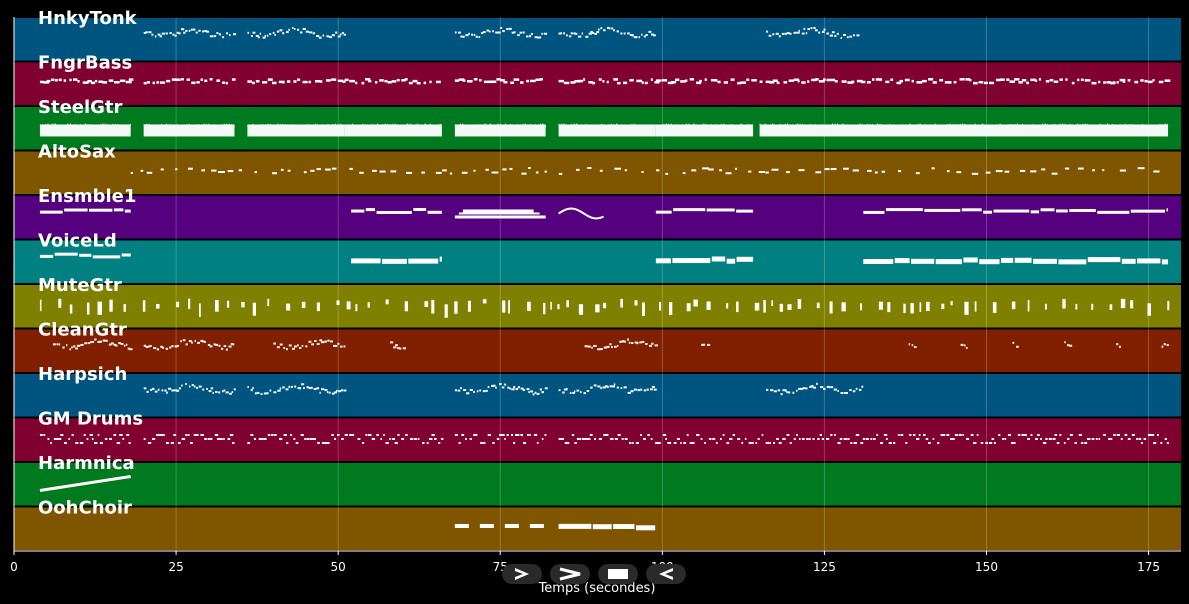  I want to click on play-button, so click(522, 574).